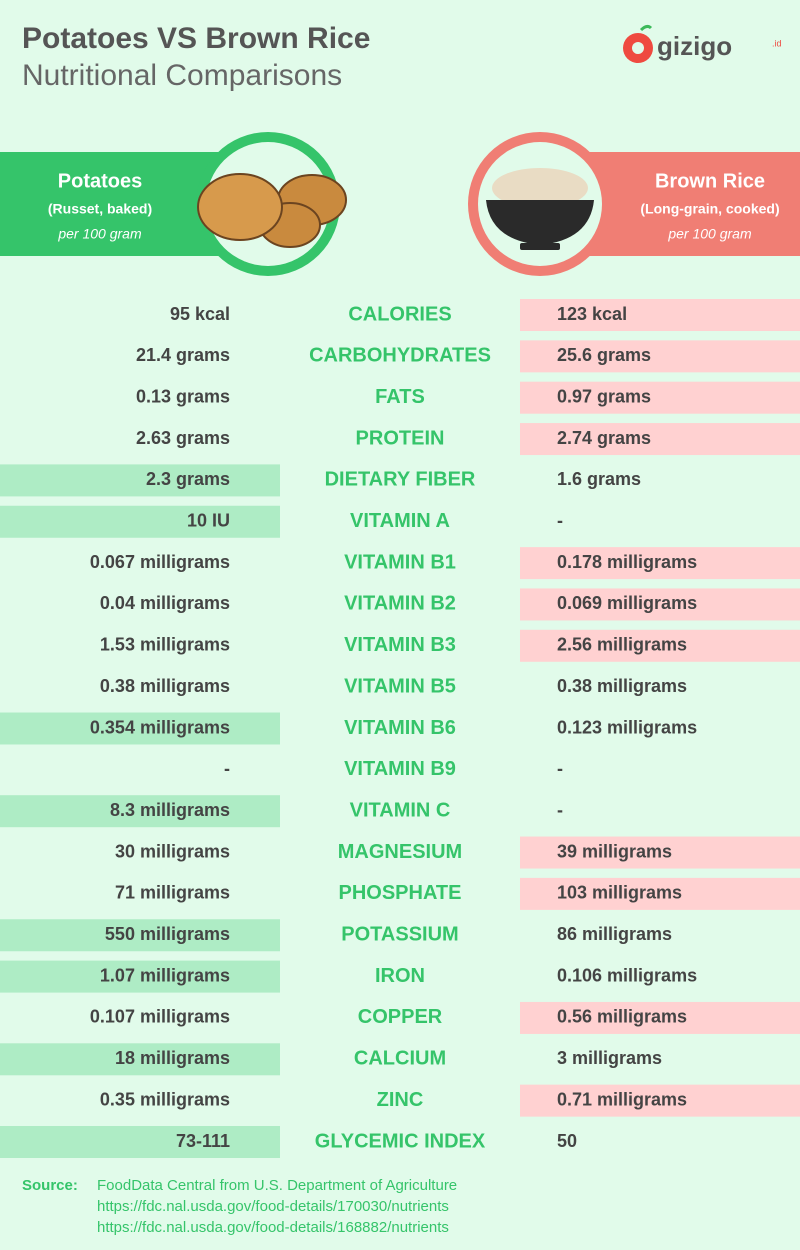  I want to click on left-variant: (Russet, baked), so click(100, 209).